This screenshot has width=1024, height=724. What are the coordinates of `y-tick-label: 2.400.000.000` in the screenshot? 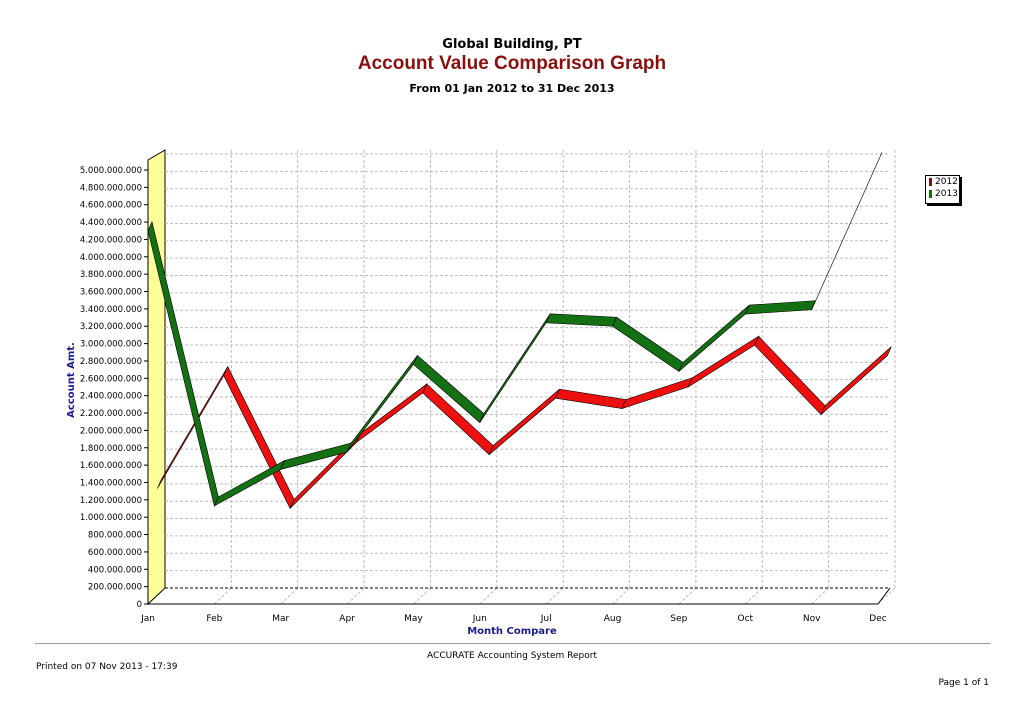 It's located at (111, 397).